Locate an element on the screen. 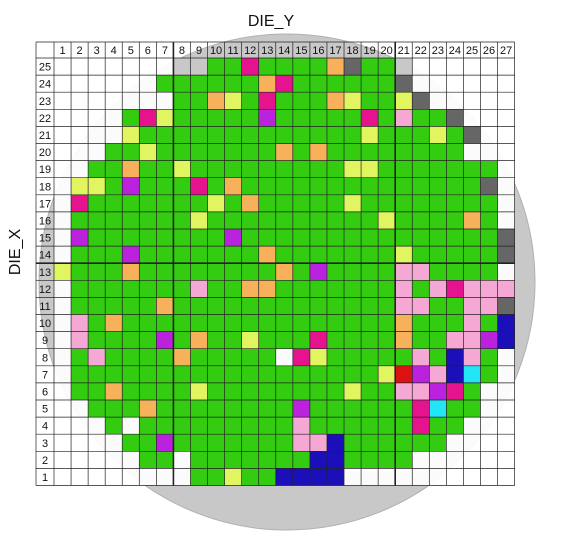 This screenshot has width=571, height=538. row-tick-label: 5 is located at coordinates (45, 410).